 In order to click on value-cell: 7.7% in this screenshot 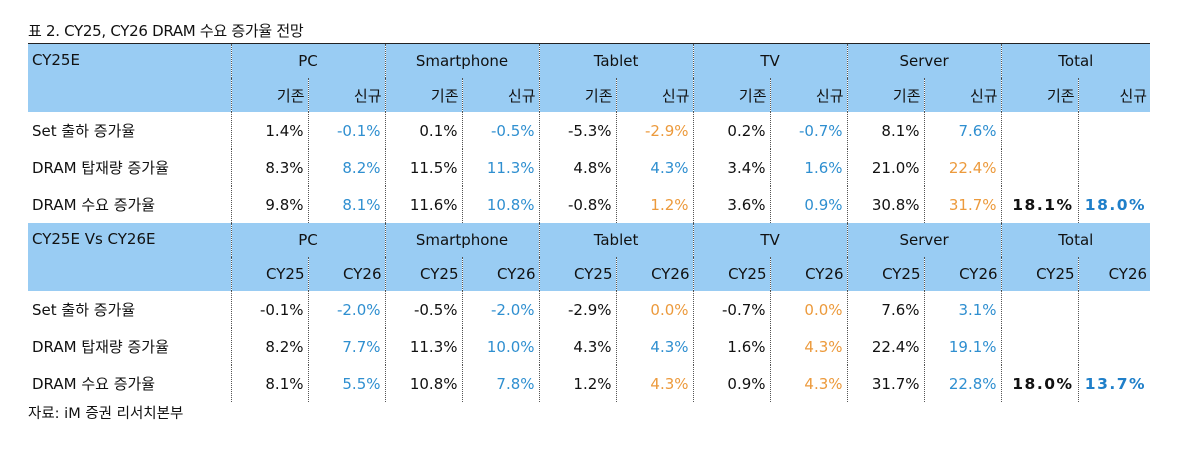, I will do `click(346, 346)`.